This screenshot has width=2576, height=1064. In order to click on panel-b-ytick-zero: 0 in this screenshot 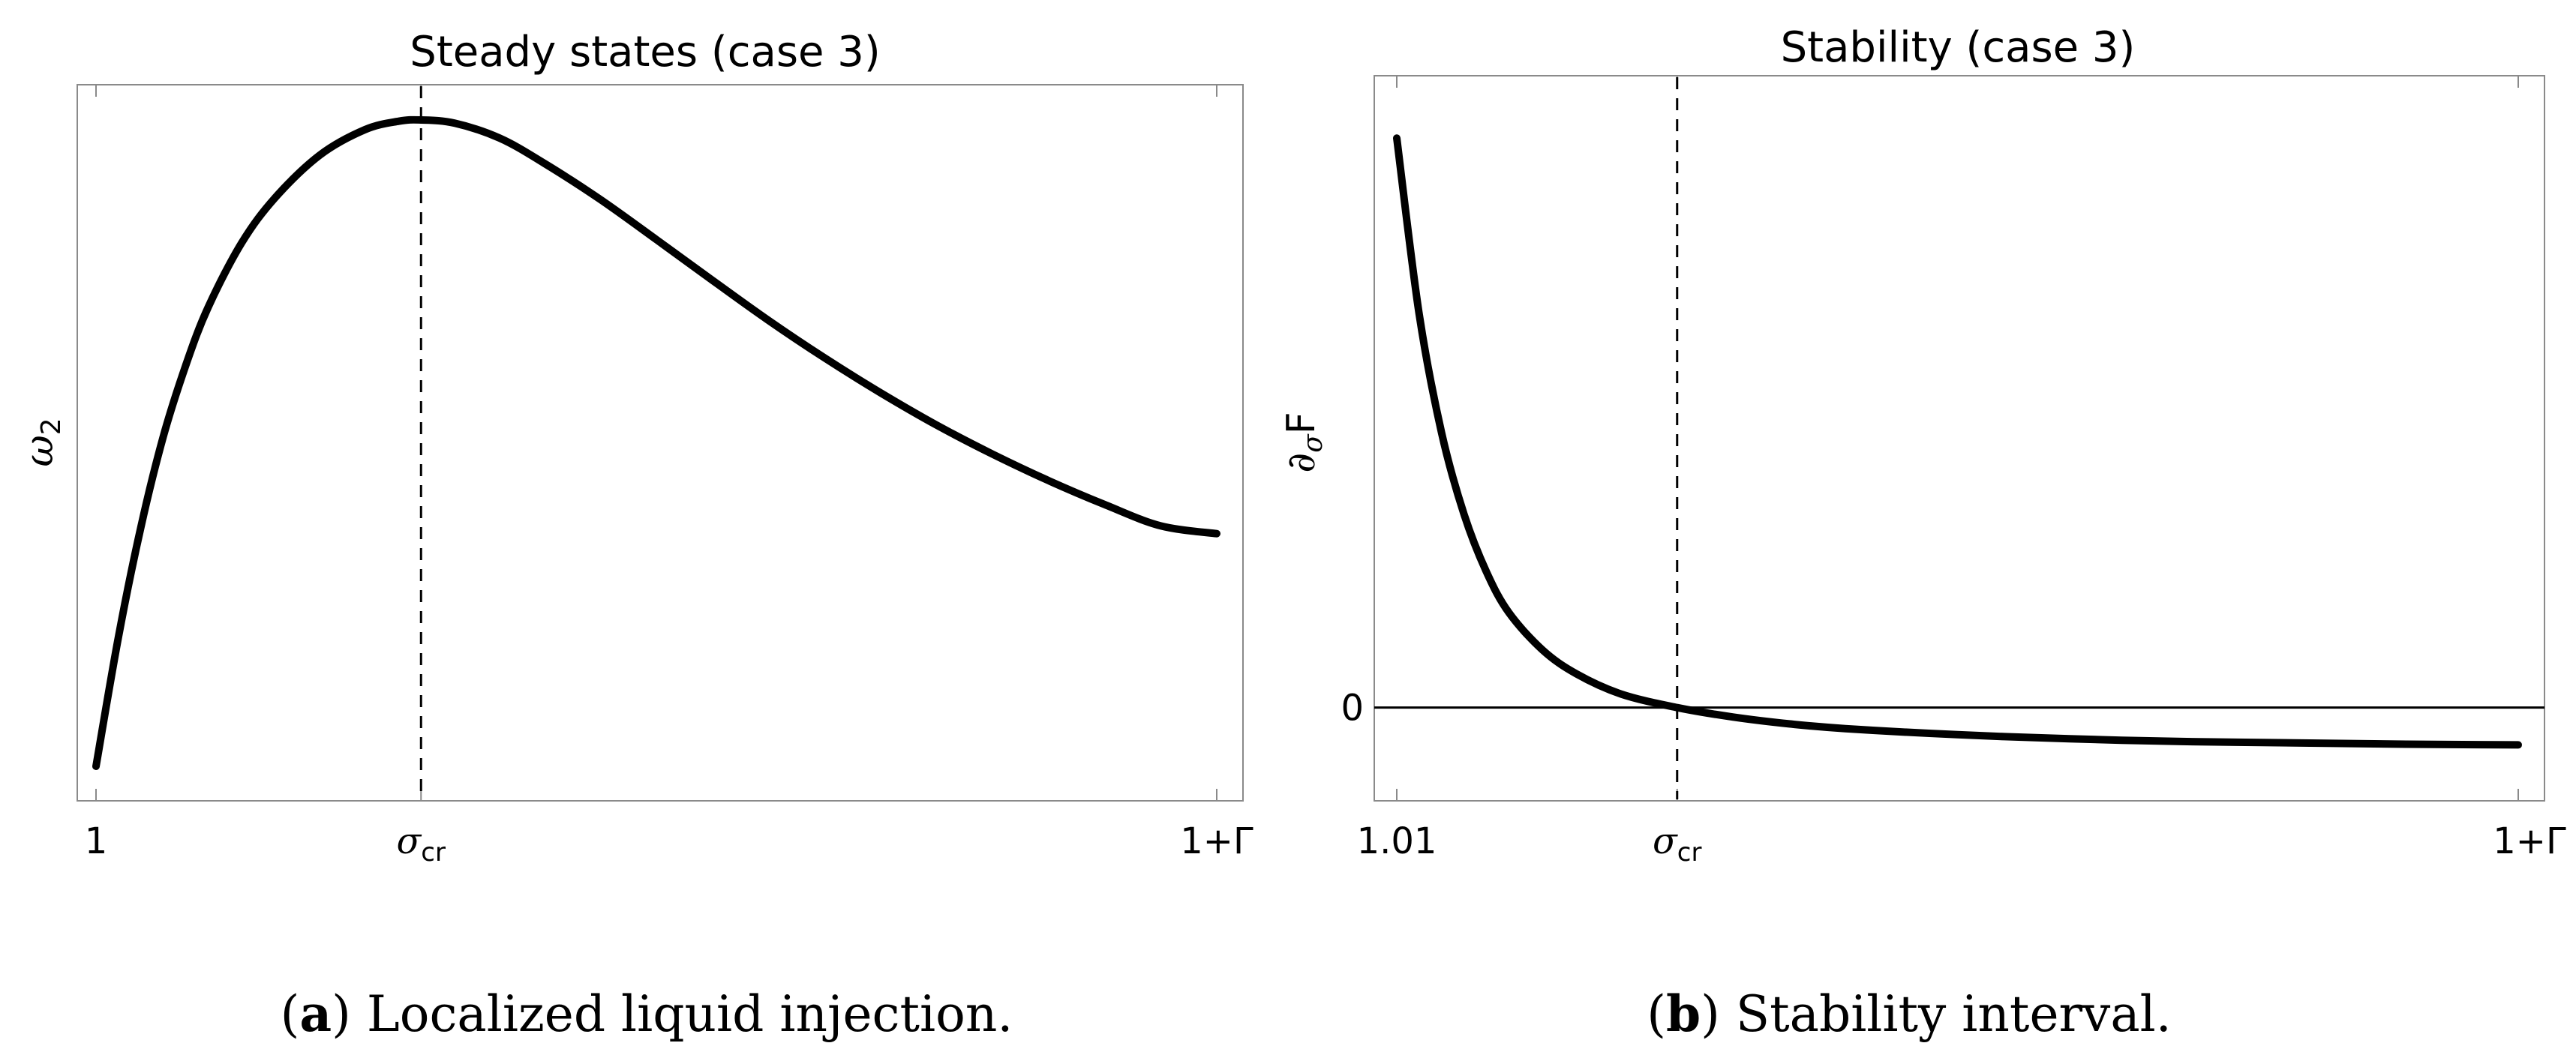, I will do `click(1352, 709)`.